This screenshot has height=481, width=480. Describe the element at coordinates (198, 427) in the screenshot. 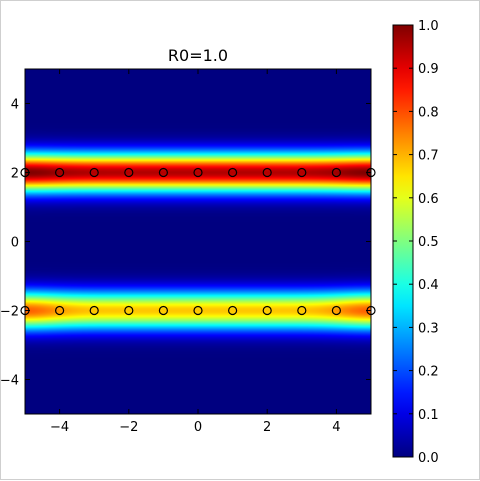

I see `x-tick-label: 0` at that location.